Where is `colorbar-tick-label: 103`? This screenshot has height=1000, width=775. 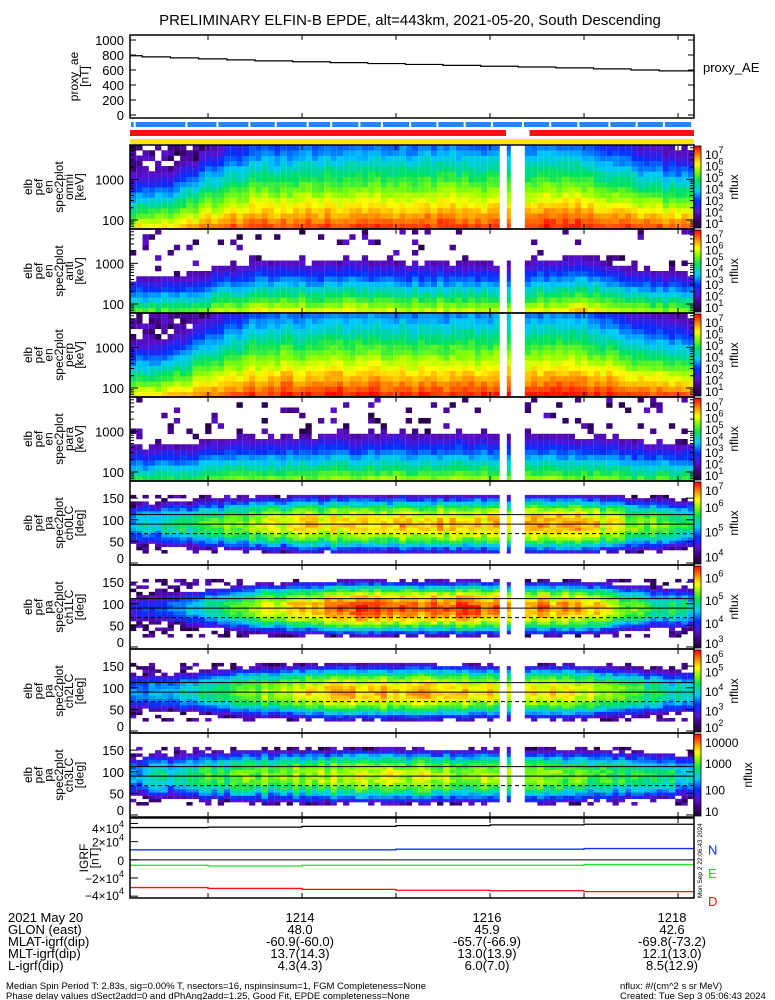
colorbar-tick-label: 103 is located at coordinates (714, 367).